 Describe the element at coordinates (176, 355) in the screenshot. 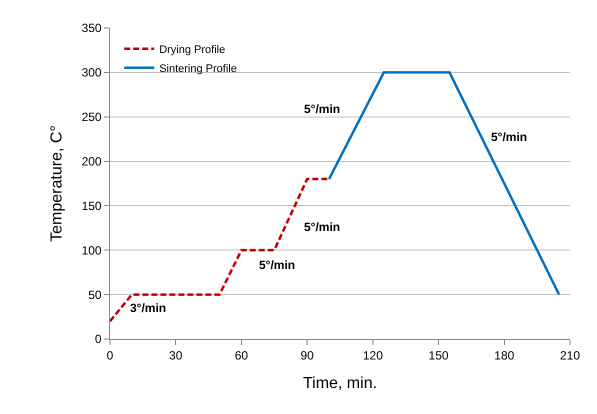

I see `x-tick-label: 30` at that location.